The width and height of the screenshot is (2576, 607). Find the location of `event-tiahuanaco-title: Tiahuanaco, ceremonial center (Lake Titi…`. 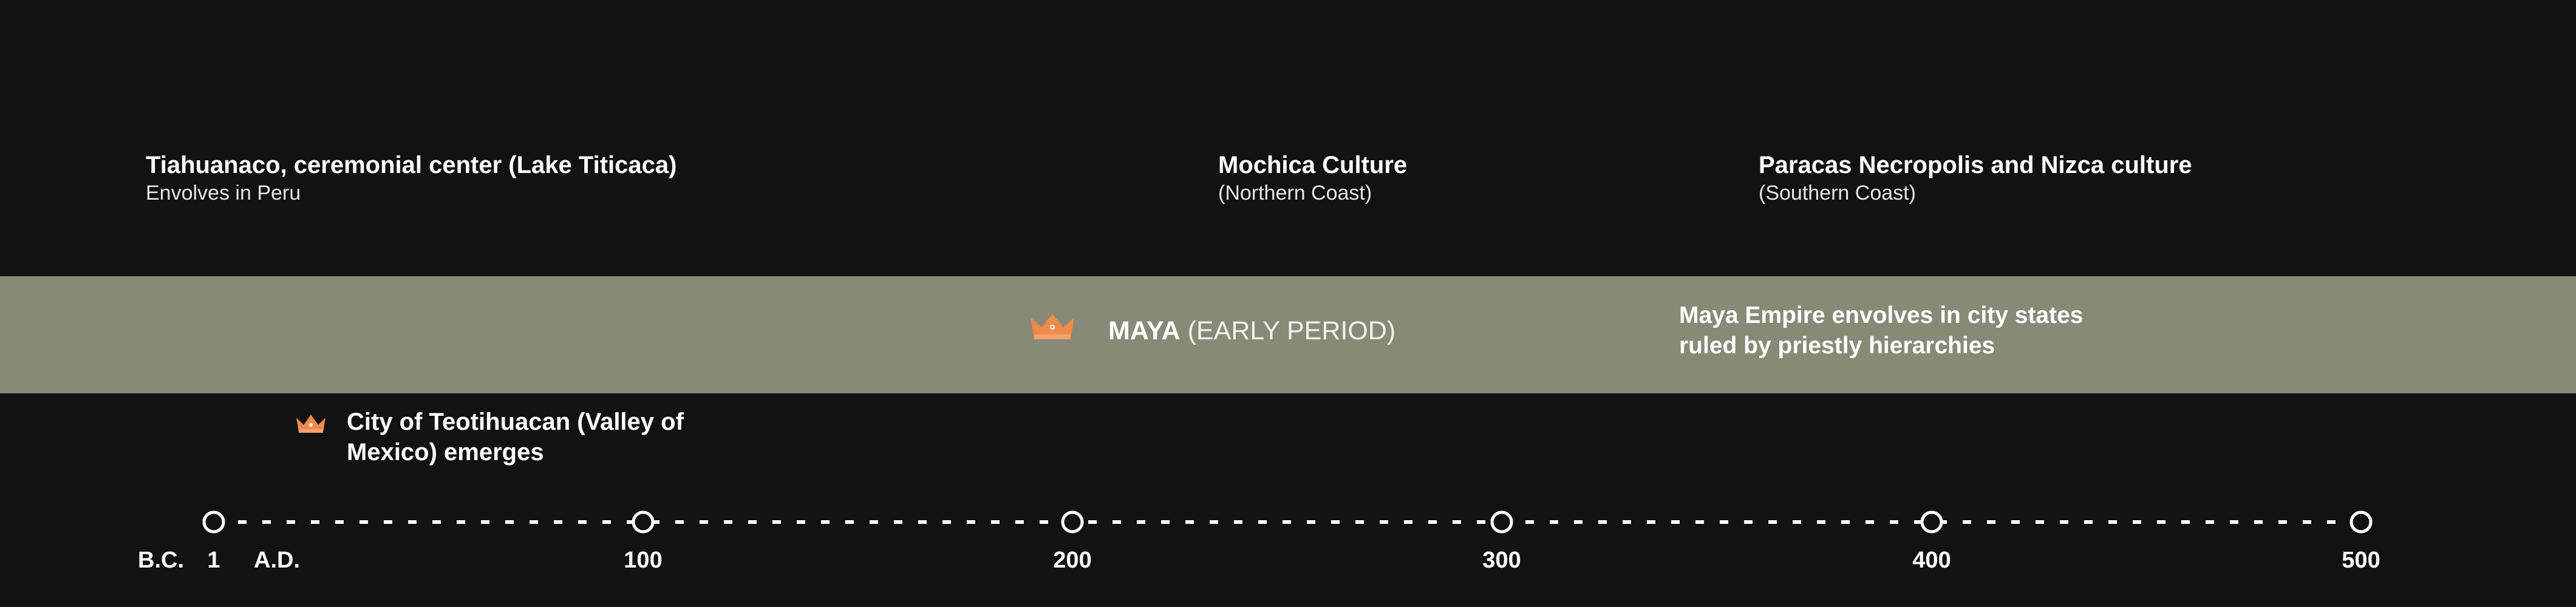

event-tiahuanaco-title: Tiahuanaco, ceremonial center (Lake Titi… is located at coordinates (412, 165).